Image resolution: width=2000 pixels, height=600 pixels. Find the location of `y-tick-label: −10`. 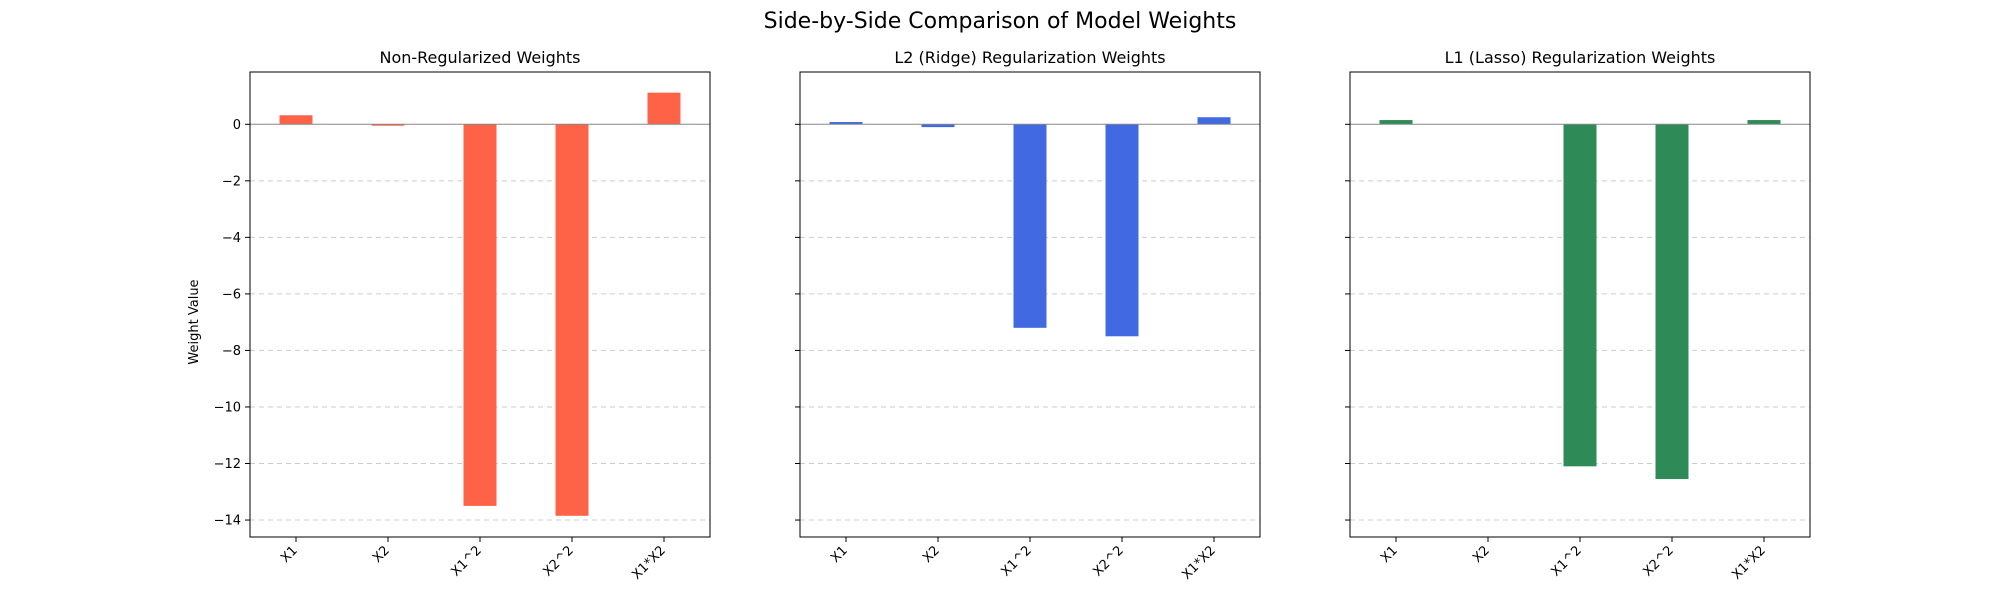

y-tick-label: −10 is located at coordinates (227, 407).